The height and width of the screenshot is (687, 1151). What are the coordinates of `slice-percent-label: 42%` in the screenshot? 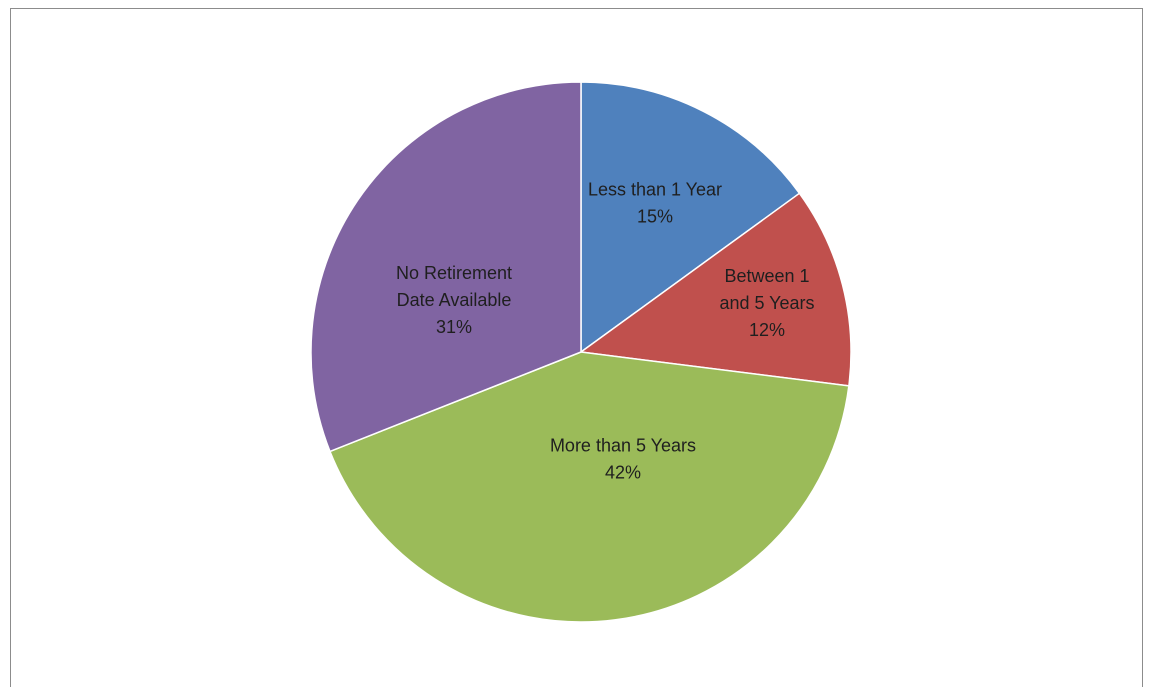 It's located at (623, 473).